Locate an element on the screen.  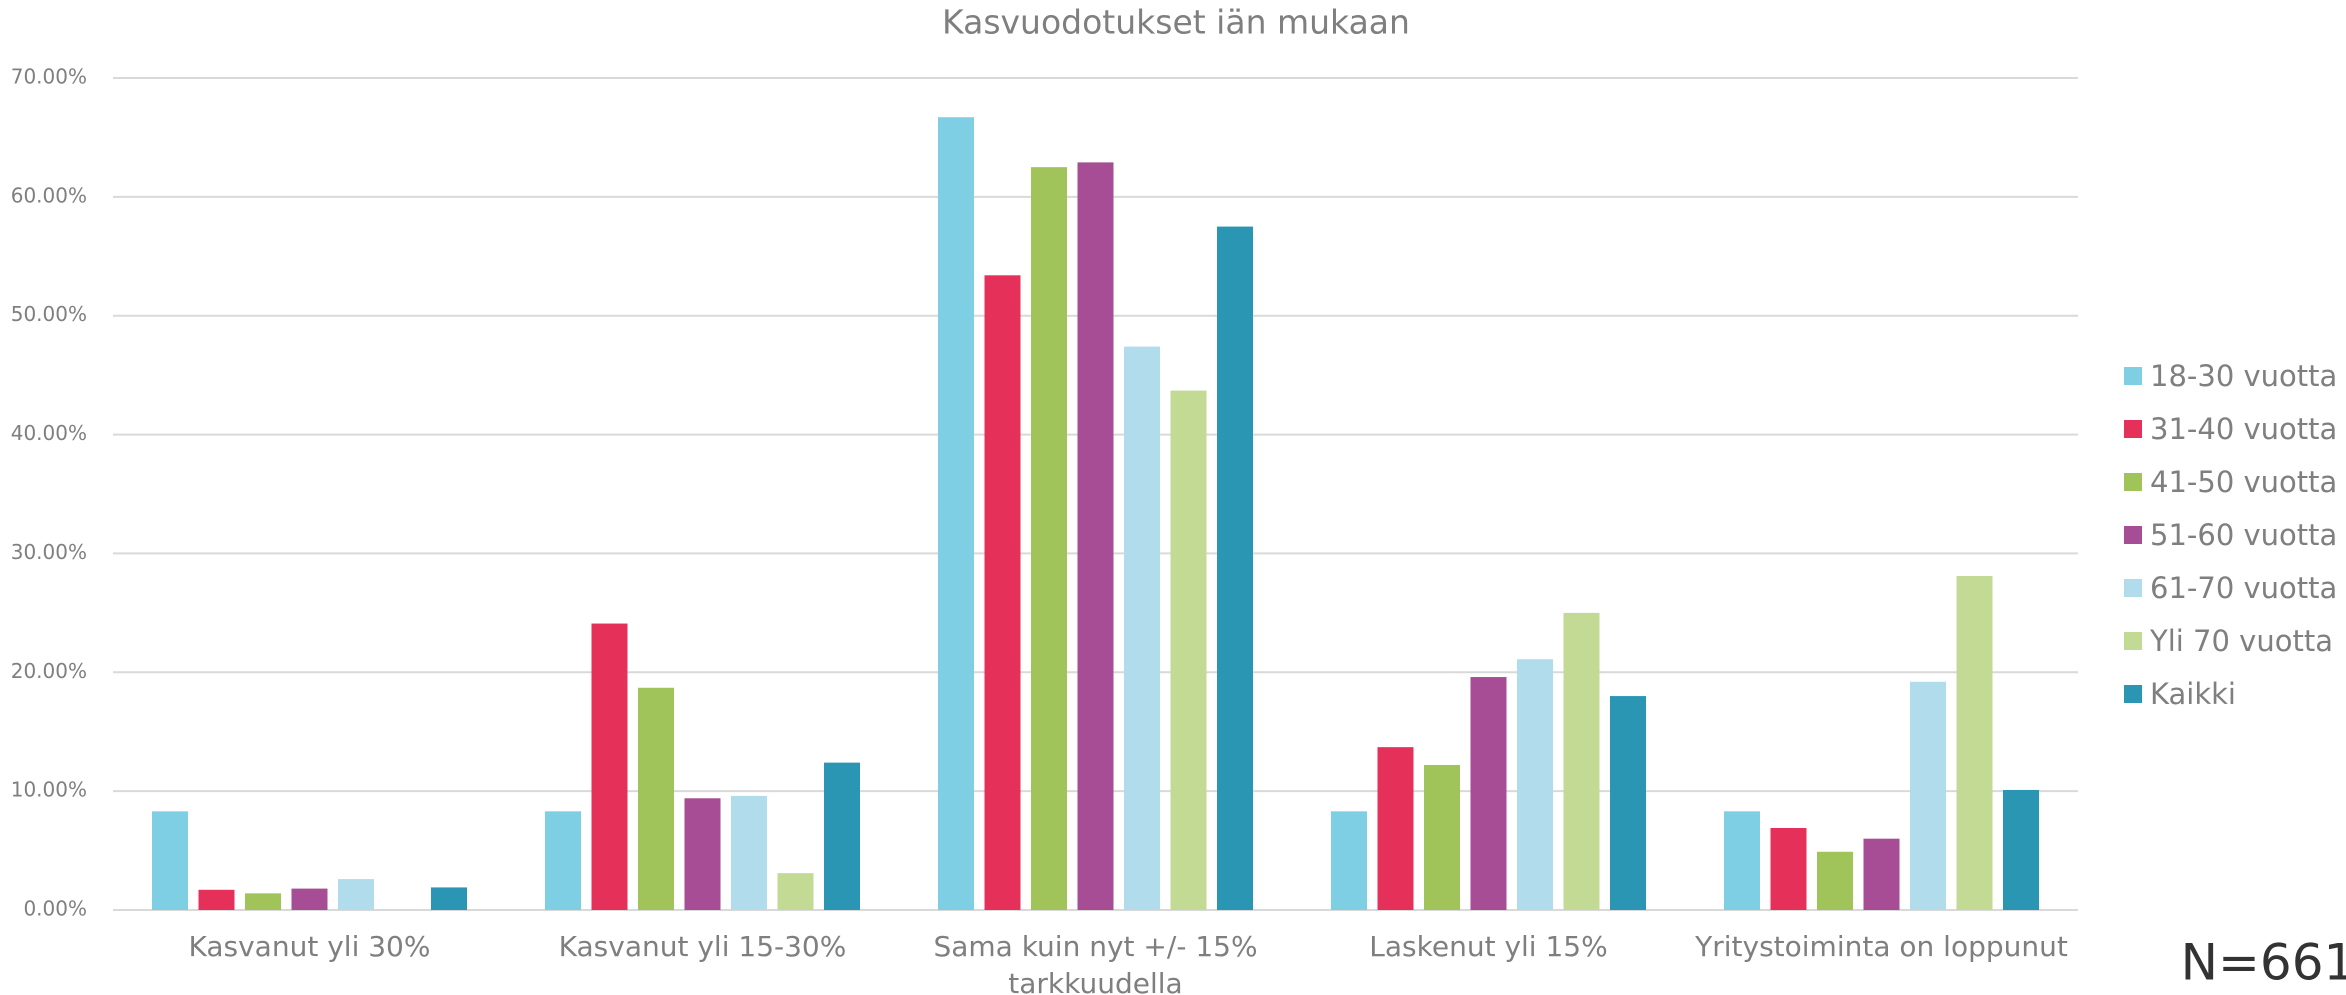
legend-item: Kaikki is located at coordinates (2180, 694).